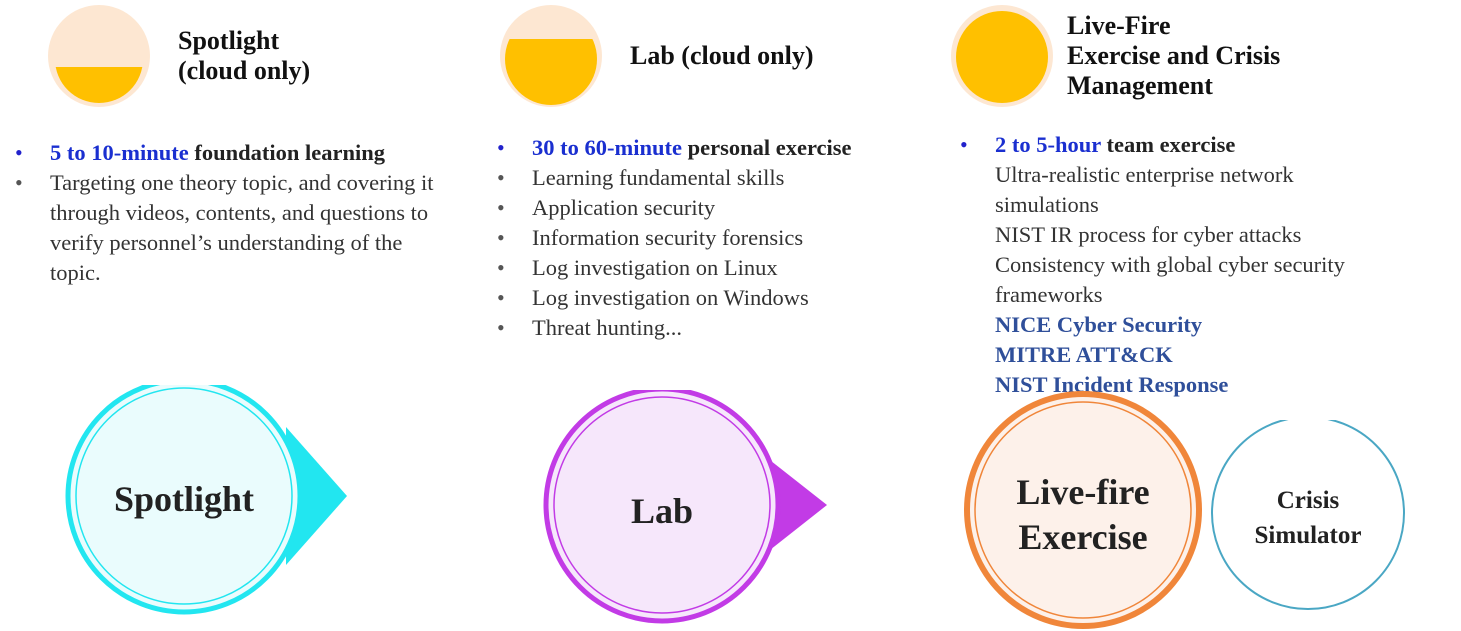 The width and height of the screenshot is (1461, 631). I want to click on list-item: Log investigation on Linux, so click(717, 268).